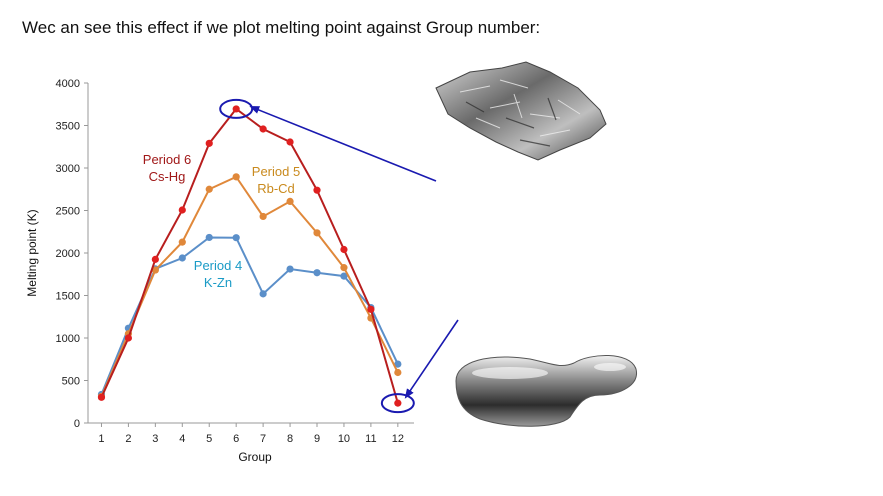 Image resolution: width=883 pixels, height=496 pixels. Describe the element at coordinates (290, 439) in the screenshot. I see `x-tick-label: 8` at that location.